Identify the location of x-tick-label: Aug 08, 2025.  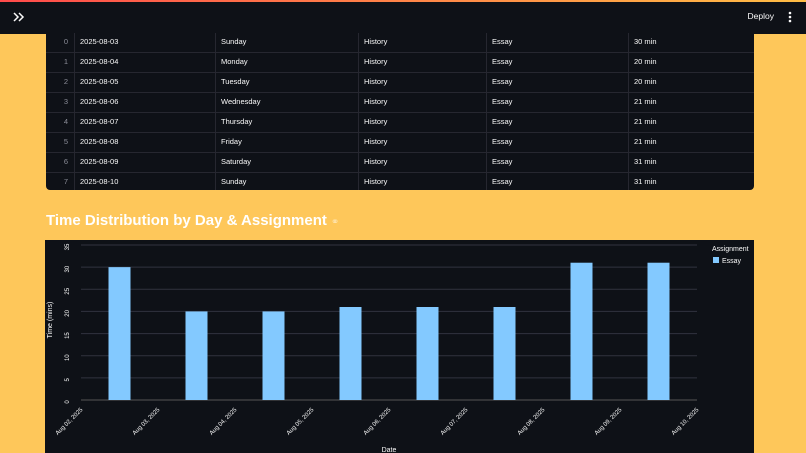
(532, 422).